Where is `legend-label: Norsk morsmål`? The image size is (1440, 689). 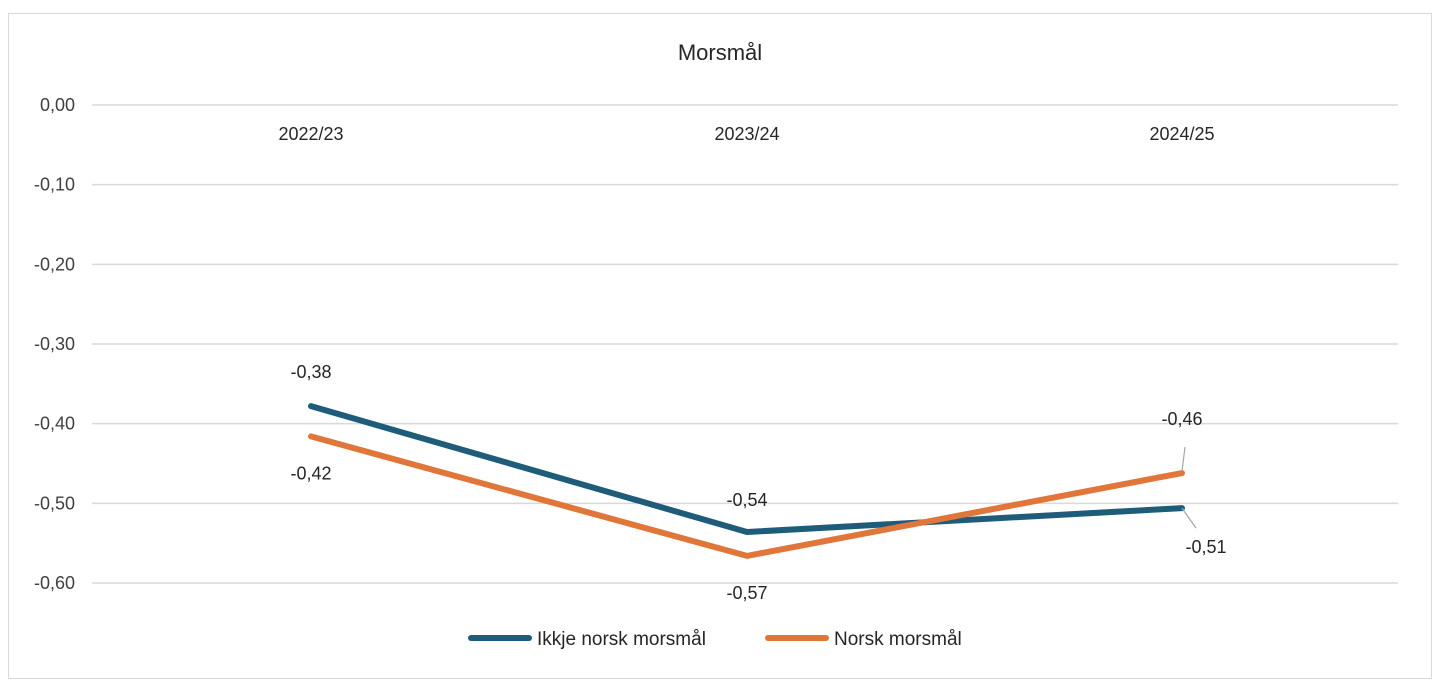
legend-label: Norsk morsmål is located at coordinates (898, 639).